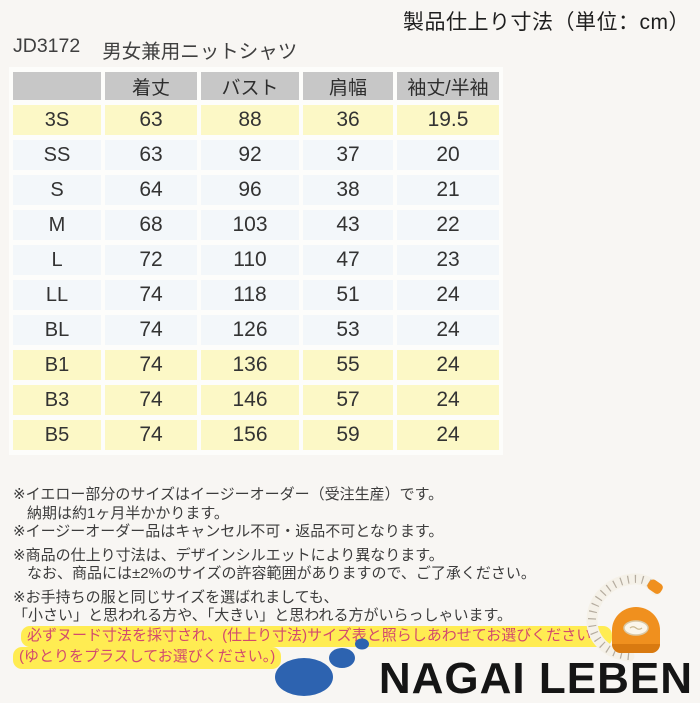 This screenshot has height=703, width=700. I want to click on header-cell-size, so click(57, 86).